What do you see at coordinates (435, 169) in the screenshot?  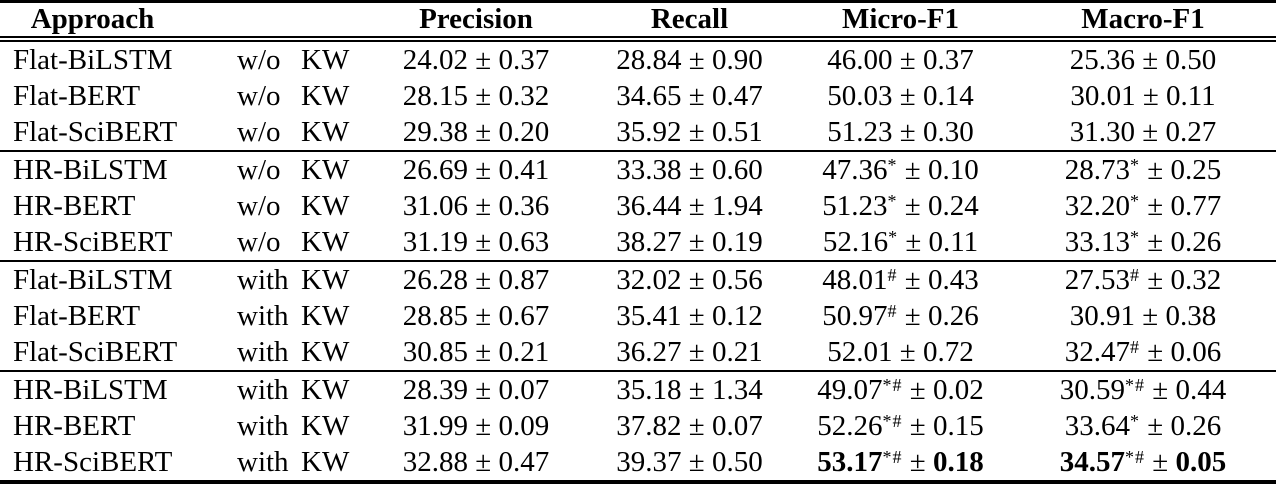 I see `metric-value: 26.69` at bounding box center [435, 169].